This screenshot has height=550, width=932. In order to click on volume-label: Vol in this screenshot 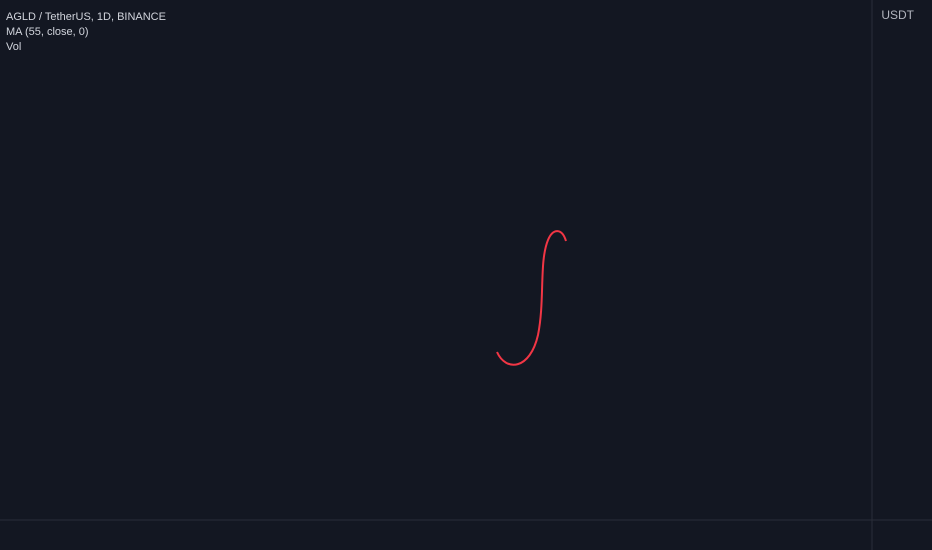, I will do `click(13, 47)`.